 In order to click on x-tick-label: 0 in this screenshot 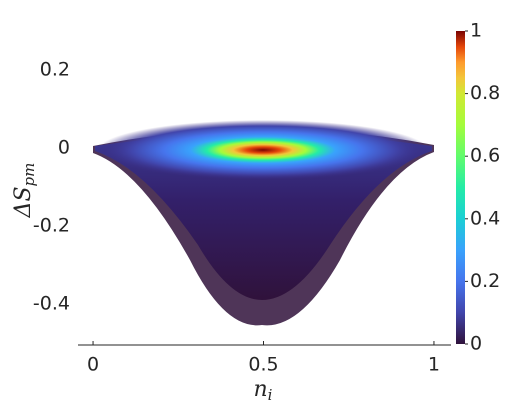, I will do `click(93, 365)`.